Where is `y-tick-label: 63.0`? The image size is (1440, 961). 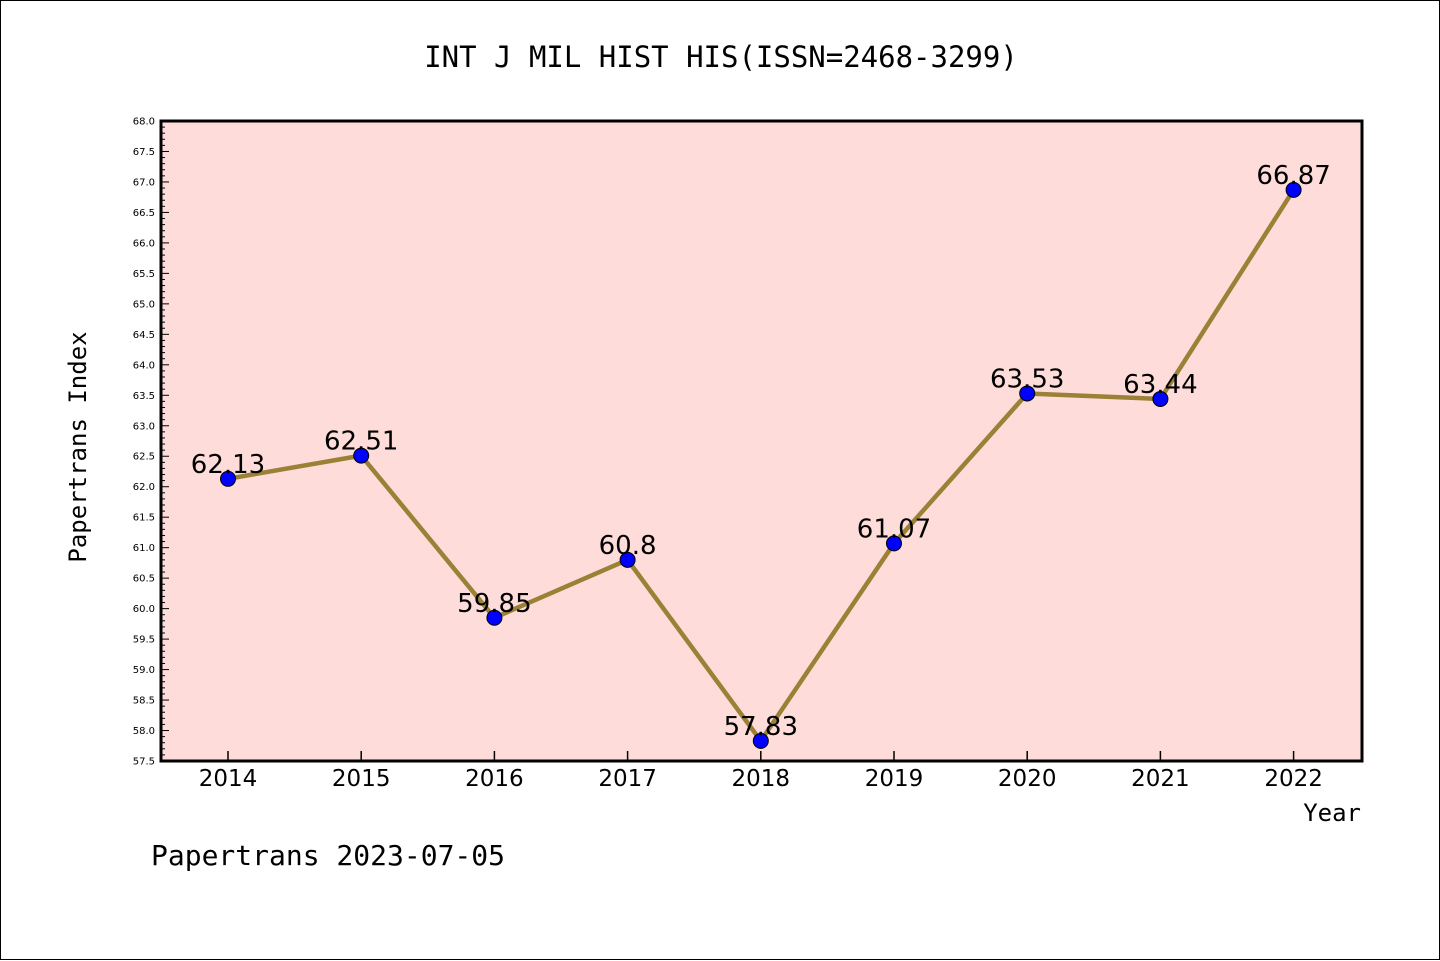
y-tick-label: 63.0 is located at coordinates (144, 426).